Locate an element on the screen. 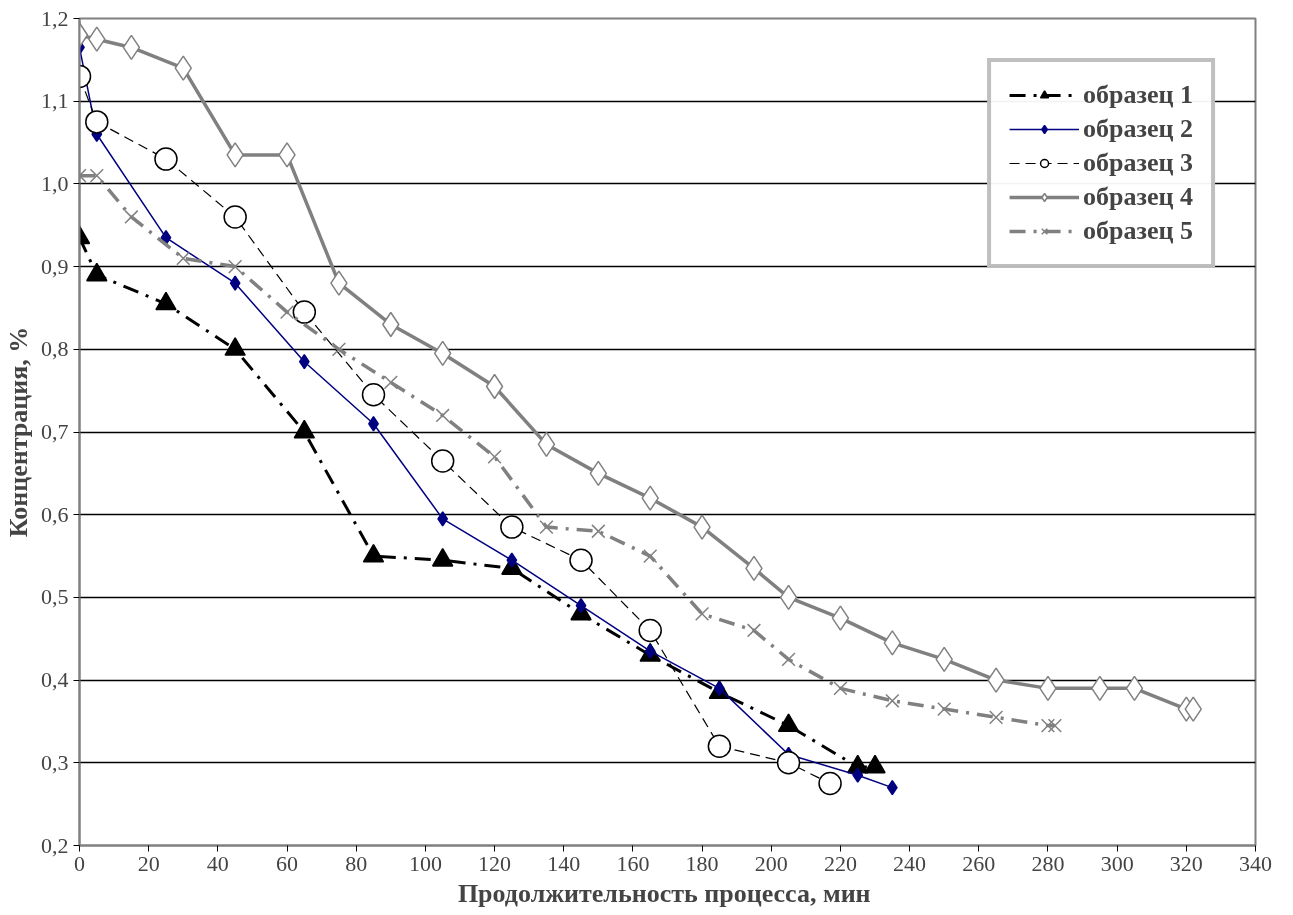 The image size is (1293, 915). legend-label: образец 2 is located at coordinates (1138, 129).